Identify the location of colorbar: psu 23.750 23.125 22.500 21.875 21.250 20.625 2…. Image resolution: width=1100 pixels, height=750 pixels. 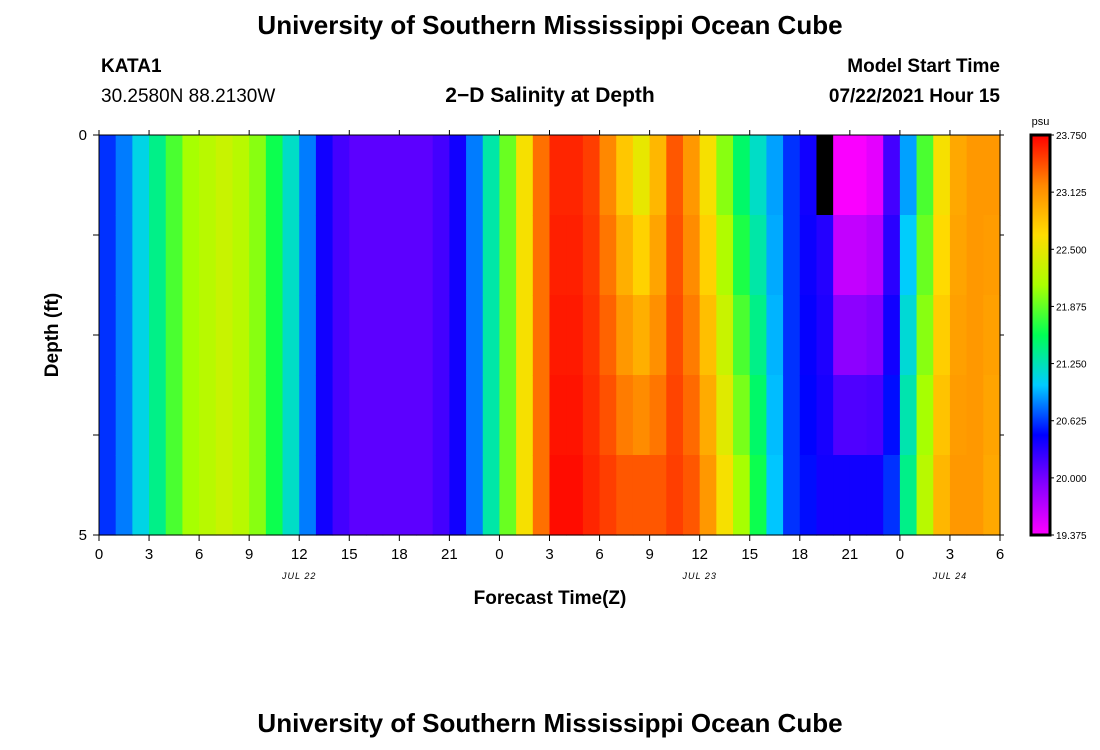
(1058, 329).